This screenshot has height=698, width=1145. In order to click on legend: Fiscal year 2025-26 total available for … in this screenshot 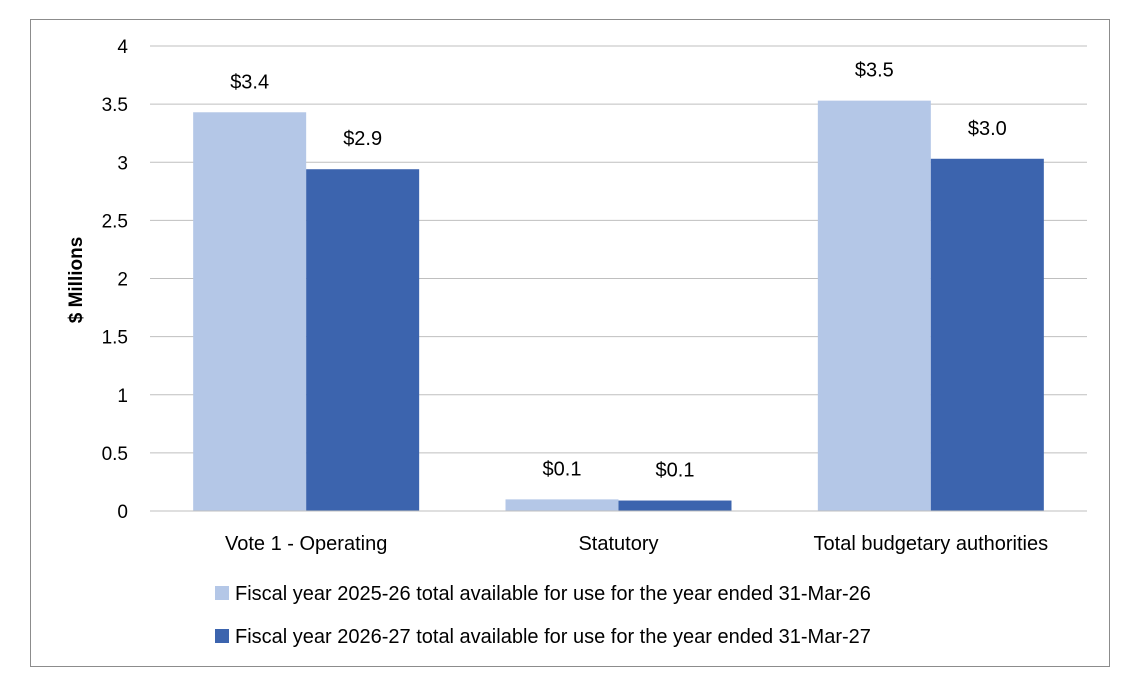, I will do `click(543, 615)`.